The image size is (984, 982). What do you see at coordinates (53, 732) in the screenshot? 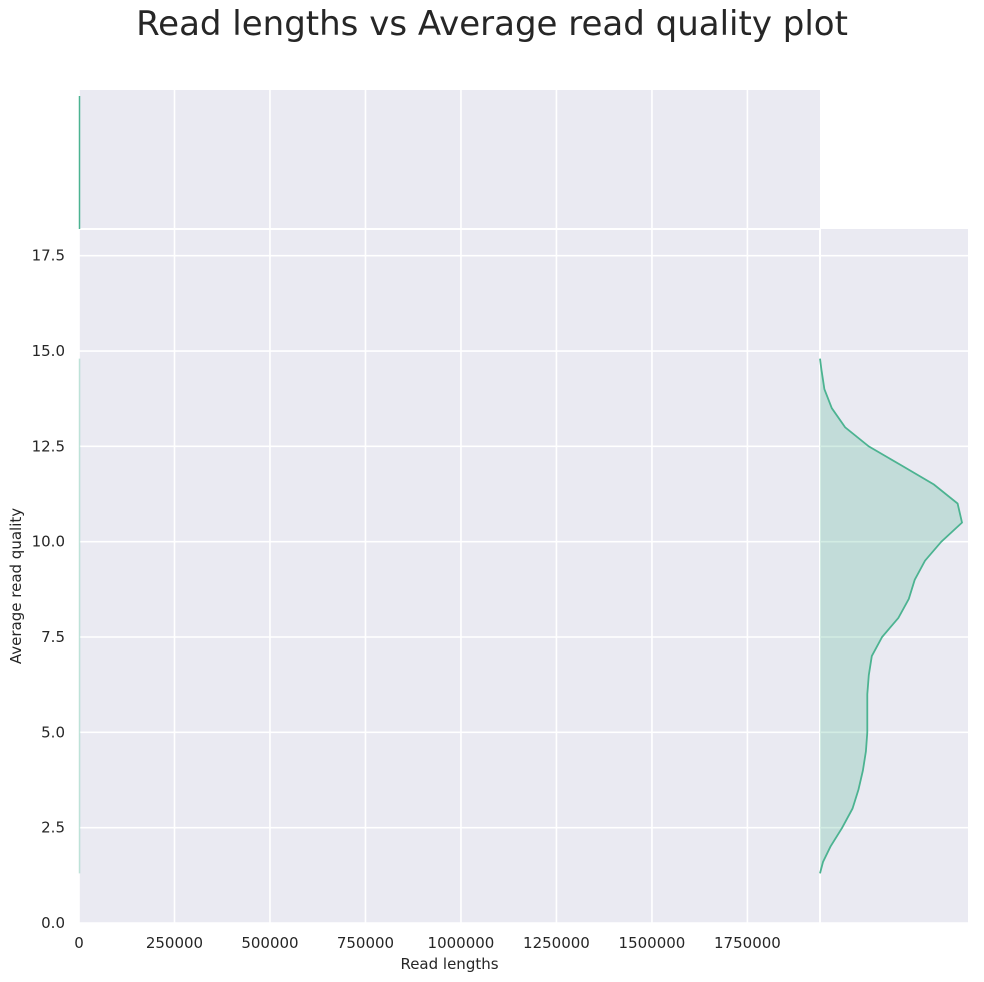
I see `y-tick-label: 5.0` at bounding box center [53, 732].